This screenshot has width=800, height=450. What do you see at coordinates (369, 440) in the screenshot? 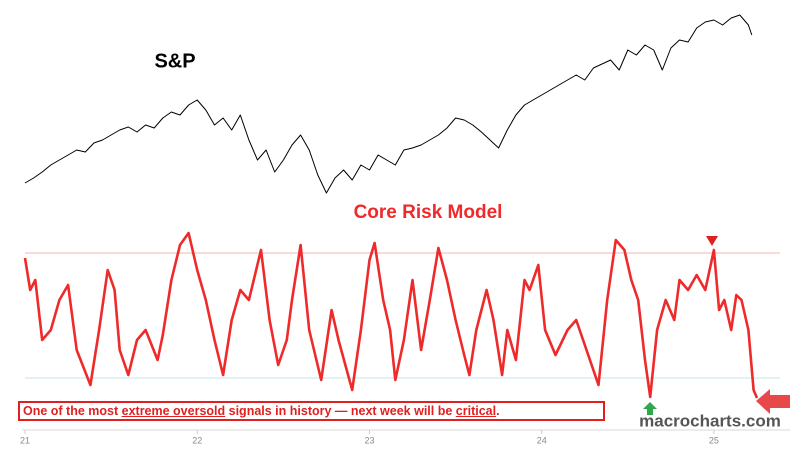
I see `x-tick-label: 23` at bounding box center [369, 440].